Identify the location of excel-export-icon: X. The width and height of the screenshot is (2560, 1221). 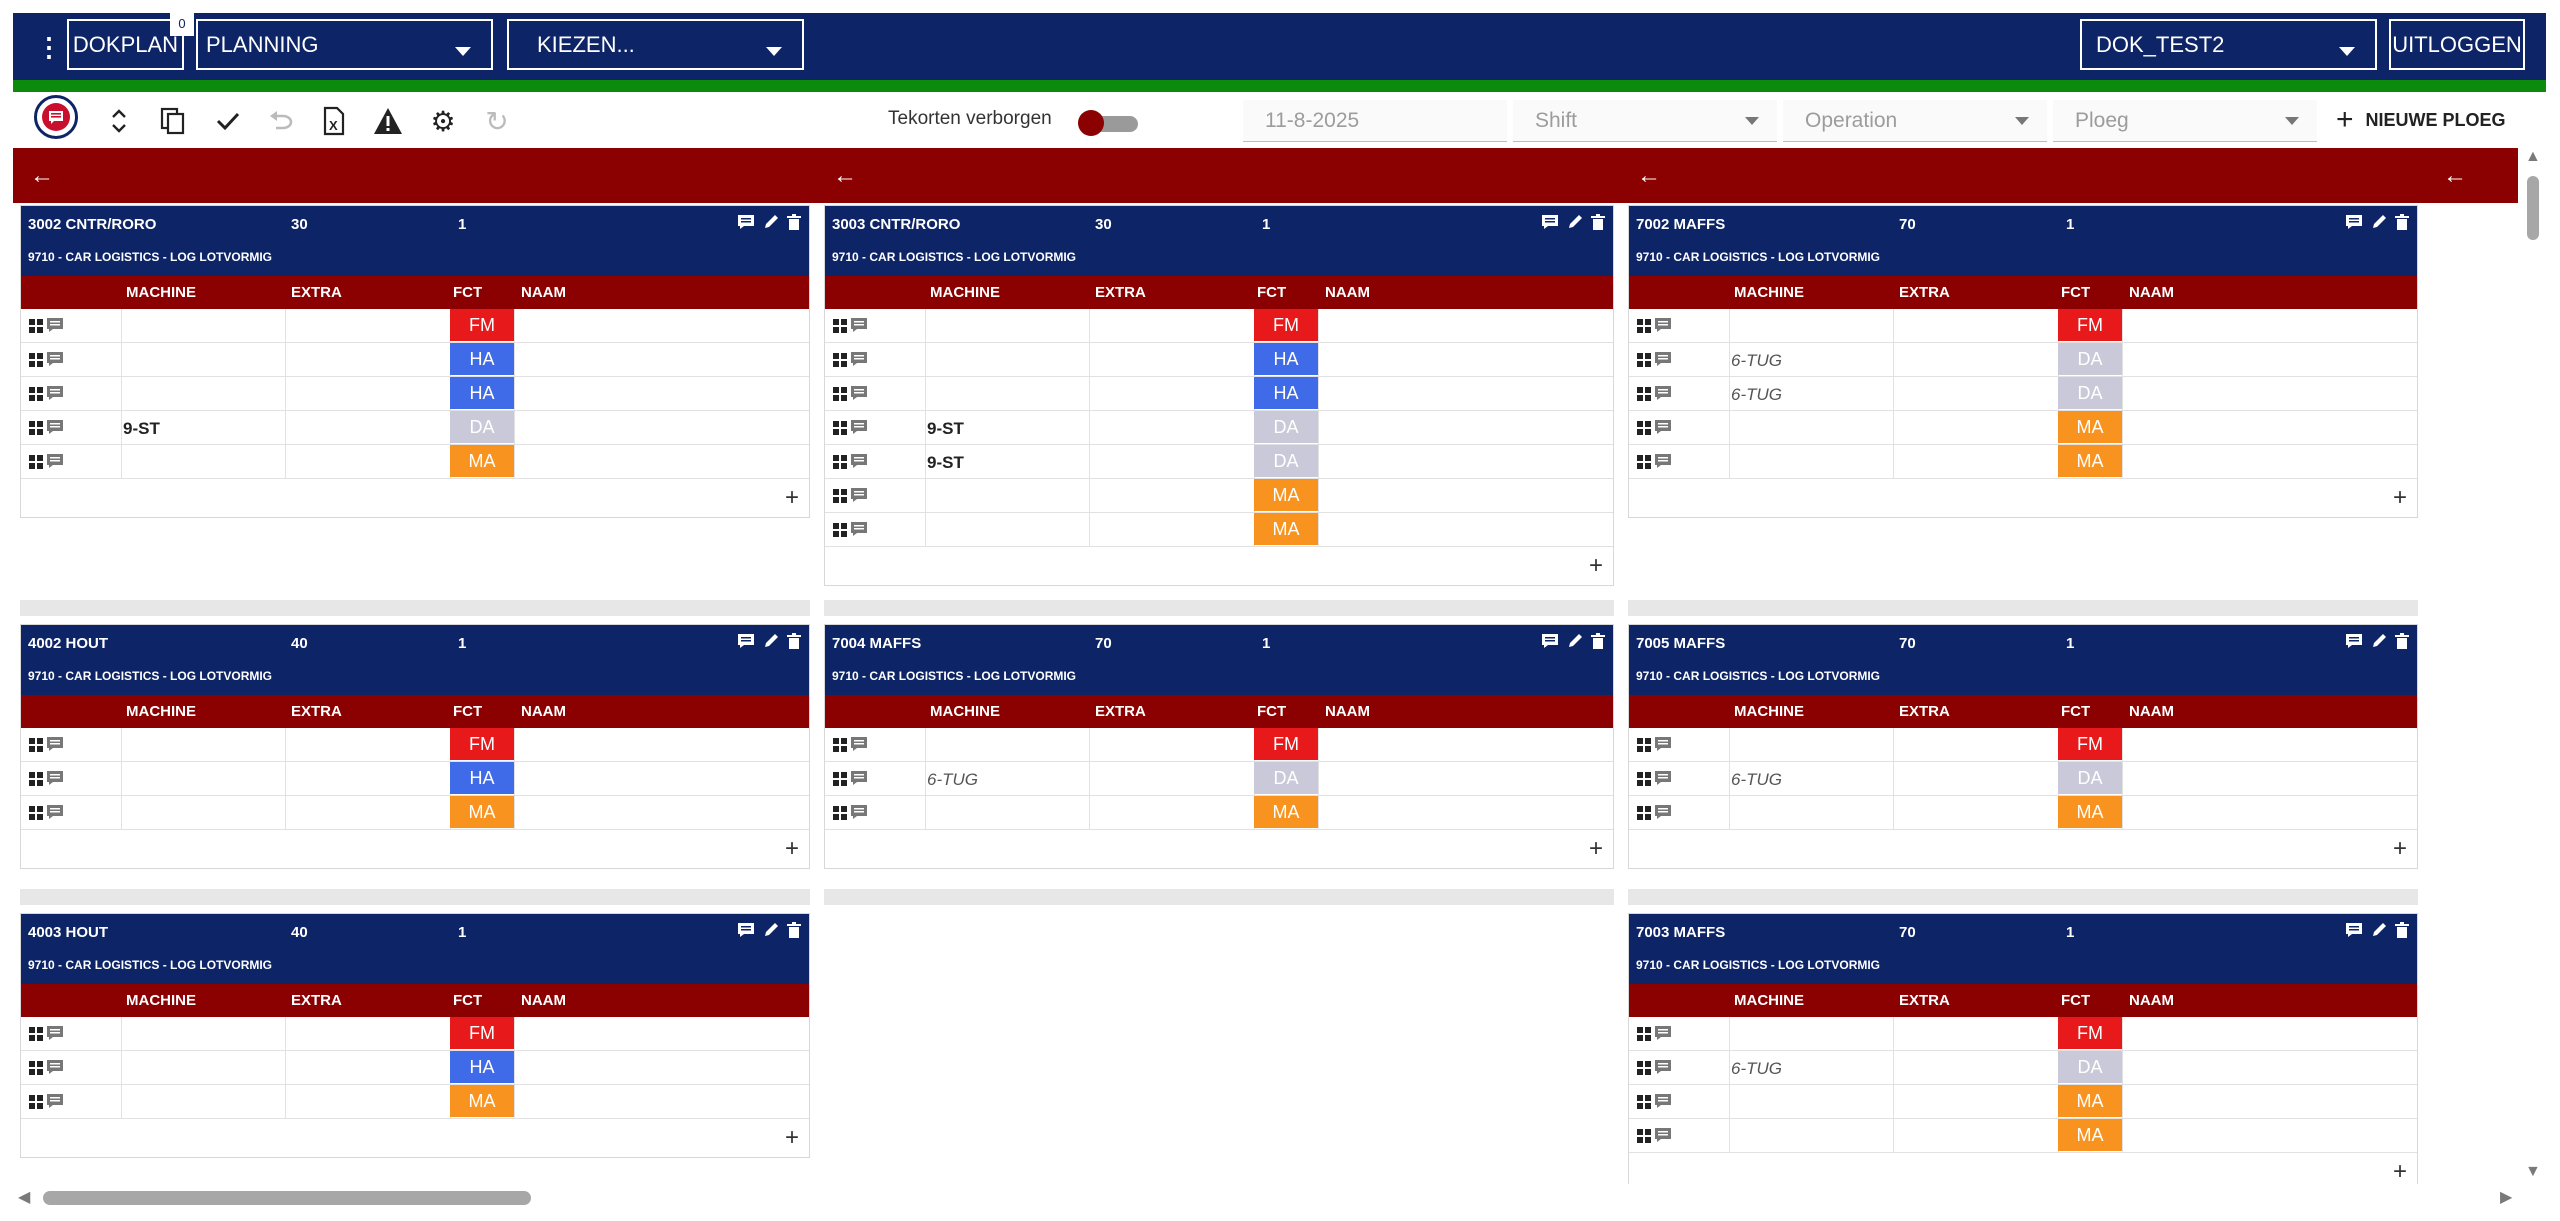
(335, 121).